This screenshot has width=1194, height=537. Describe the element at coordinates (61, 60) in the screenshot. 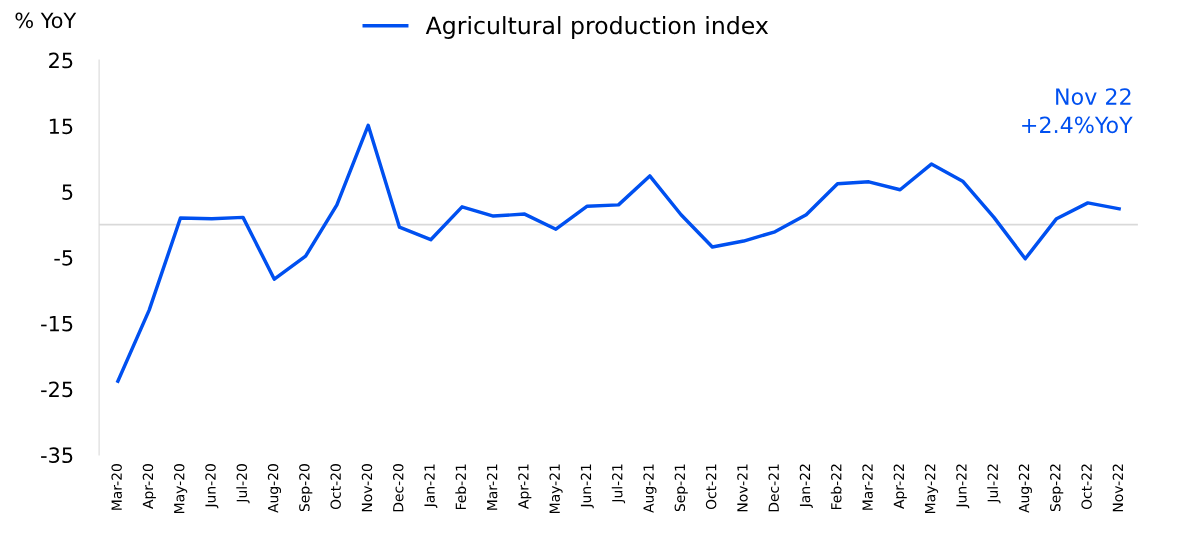

I see `y-tick-label: 25` at that location.